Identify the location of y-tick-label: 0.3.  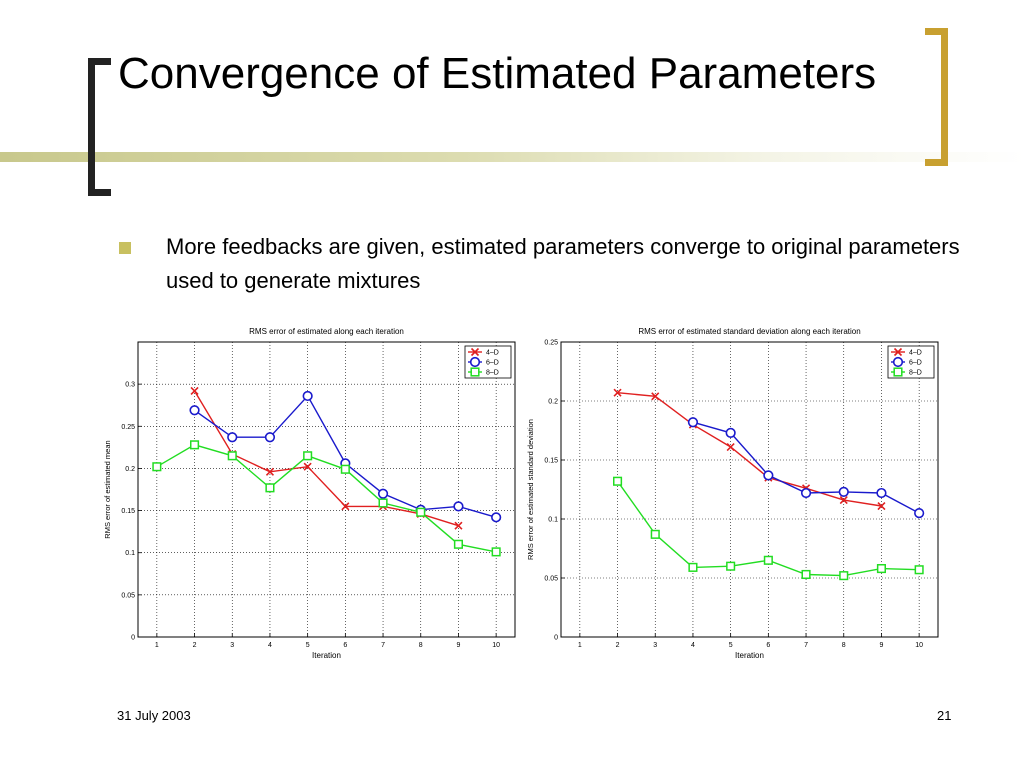
(130, 385).